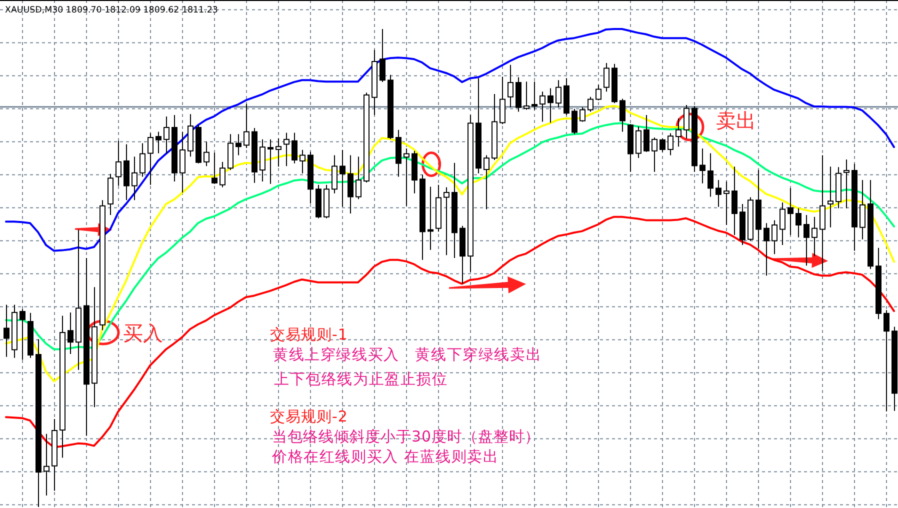 The image size is (898, 508). What do you see at coordinates (736, 120) in the screenshot?
I see `annotation: 卖出` at bounding box center [736, 120].